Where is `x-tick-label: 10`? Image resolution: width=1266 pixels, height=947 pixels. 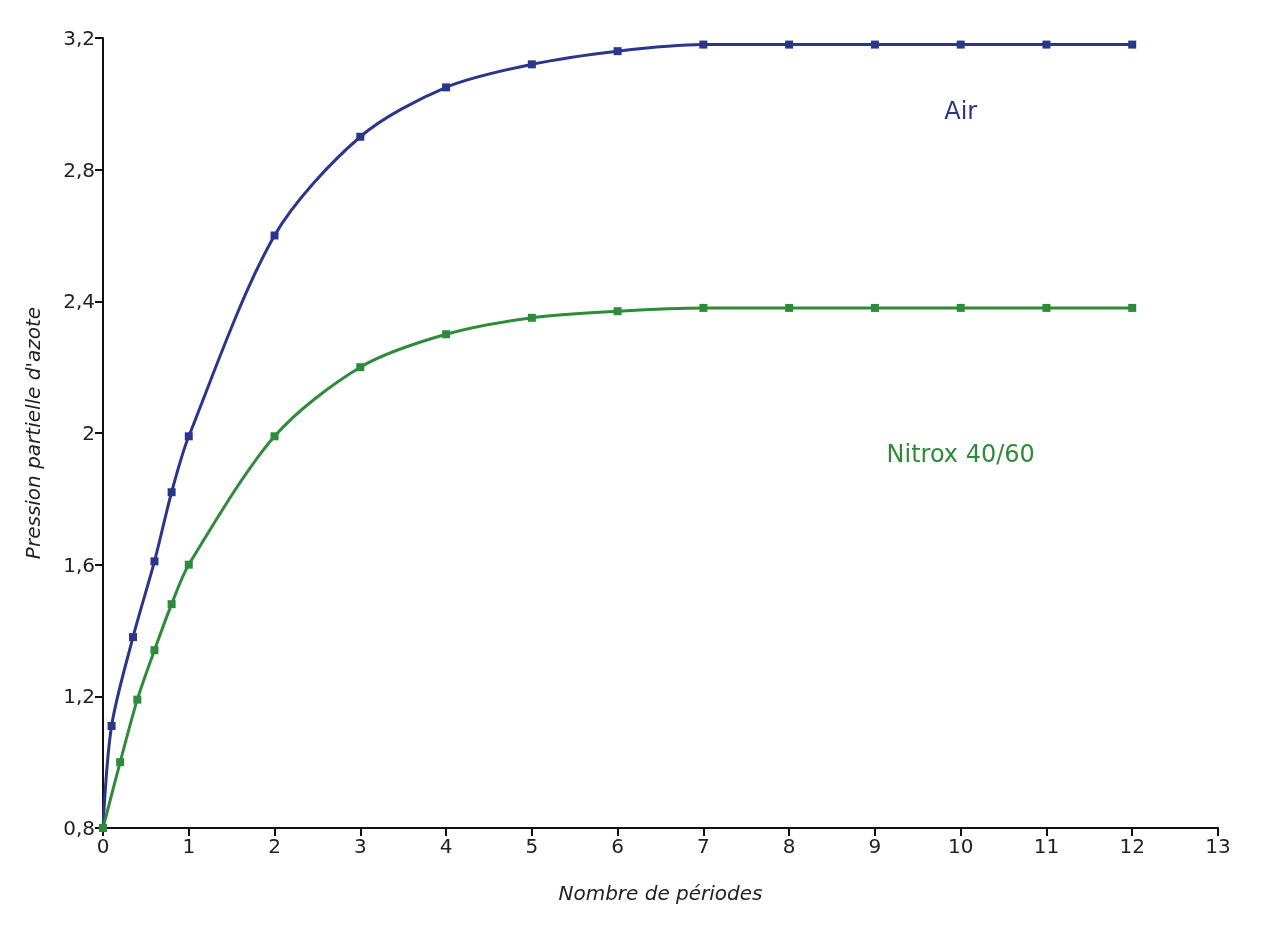 x-tick-label: 10 is located at coordinates (960, 846).